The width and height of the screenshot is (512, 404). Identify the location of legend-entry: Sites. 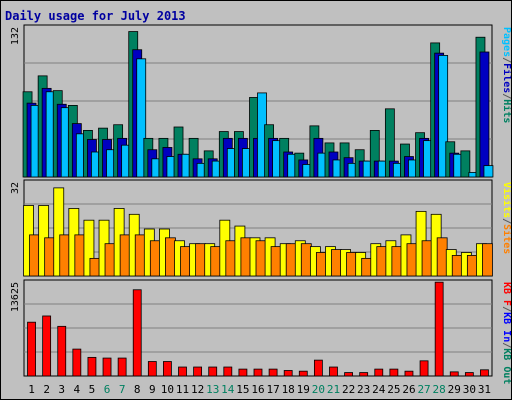
(506, 239).